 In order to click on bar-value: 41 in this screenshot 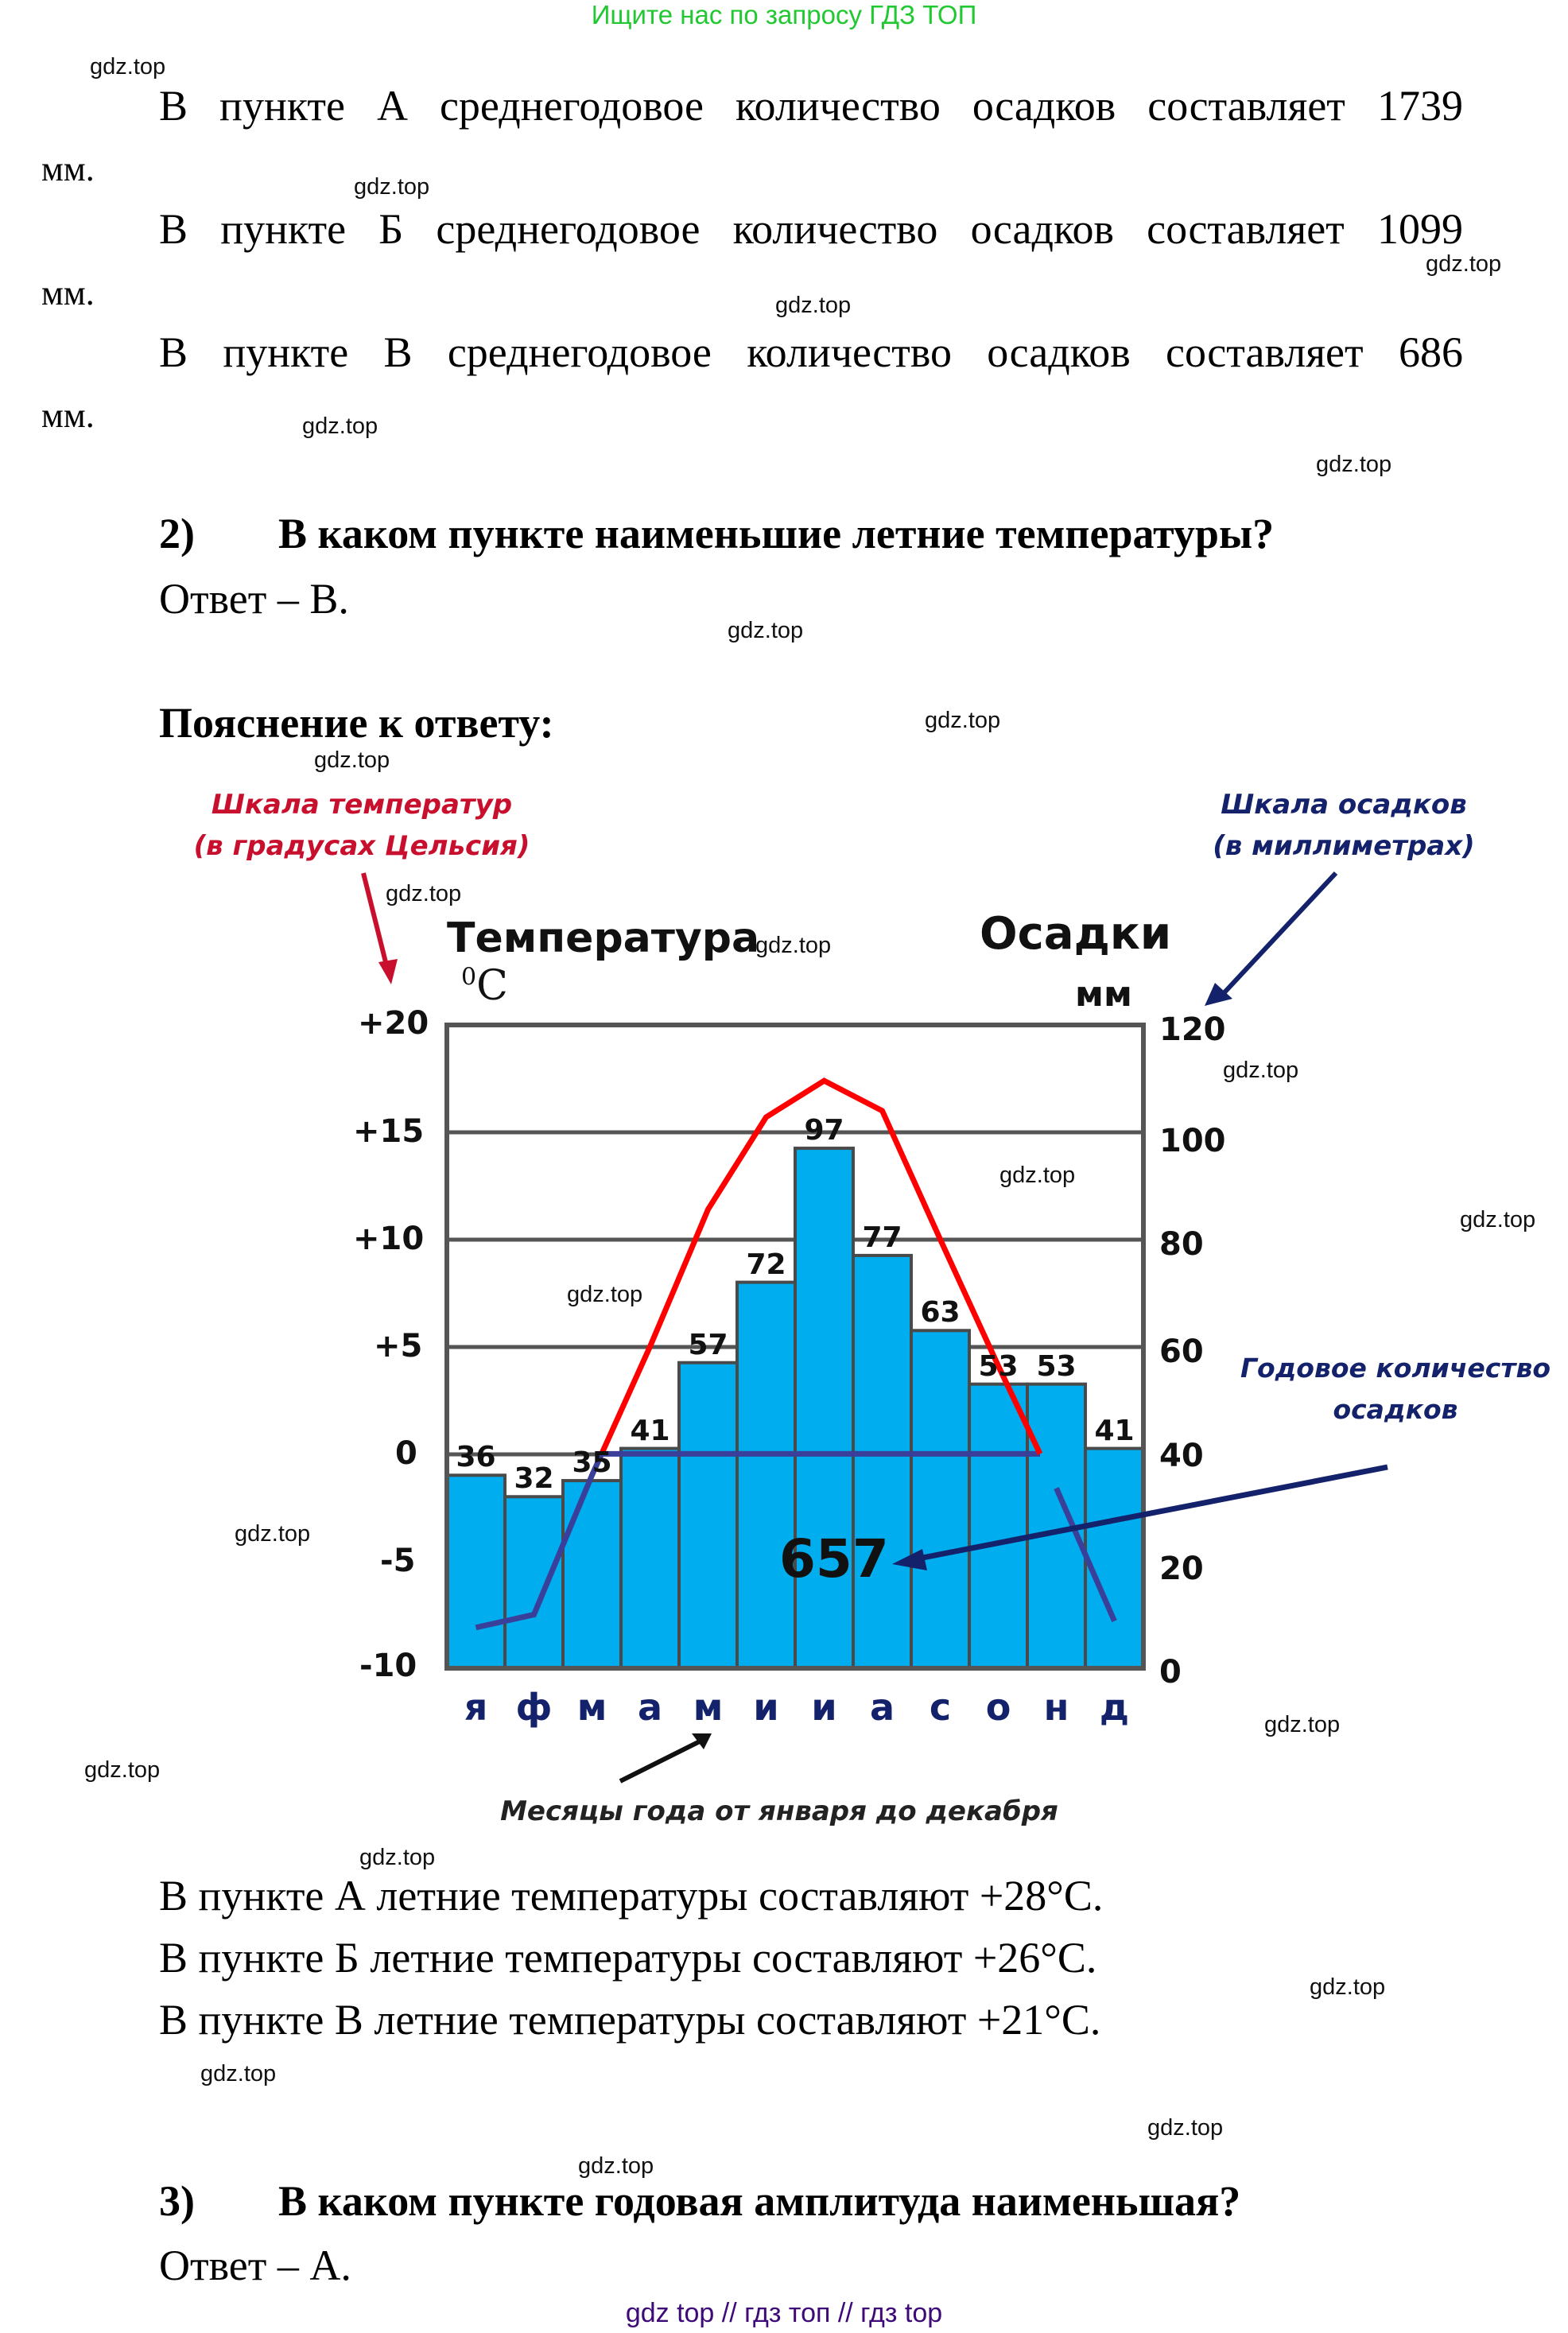, I will do `click(650, 1430)`.